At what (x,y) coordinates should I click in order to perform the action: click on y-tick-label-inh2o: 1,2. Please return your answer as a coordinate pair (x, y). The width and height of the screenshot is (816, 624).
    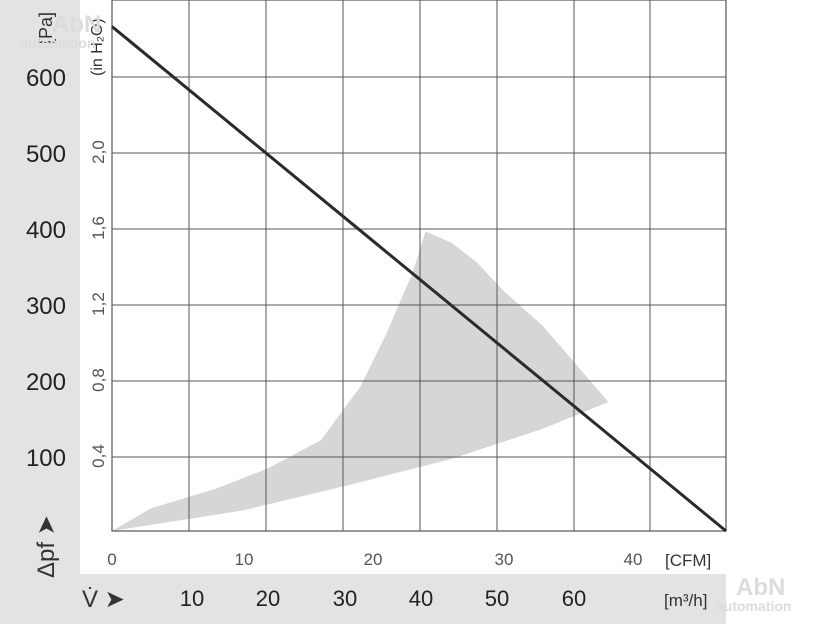
    Looking at the image, I should click on (98, 304).